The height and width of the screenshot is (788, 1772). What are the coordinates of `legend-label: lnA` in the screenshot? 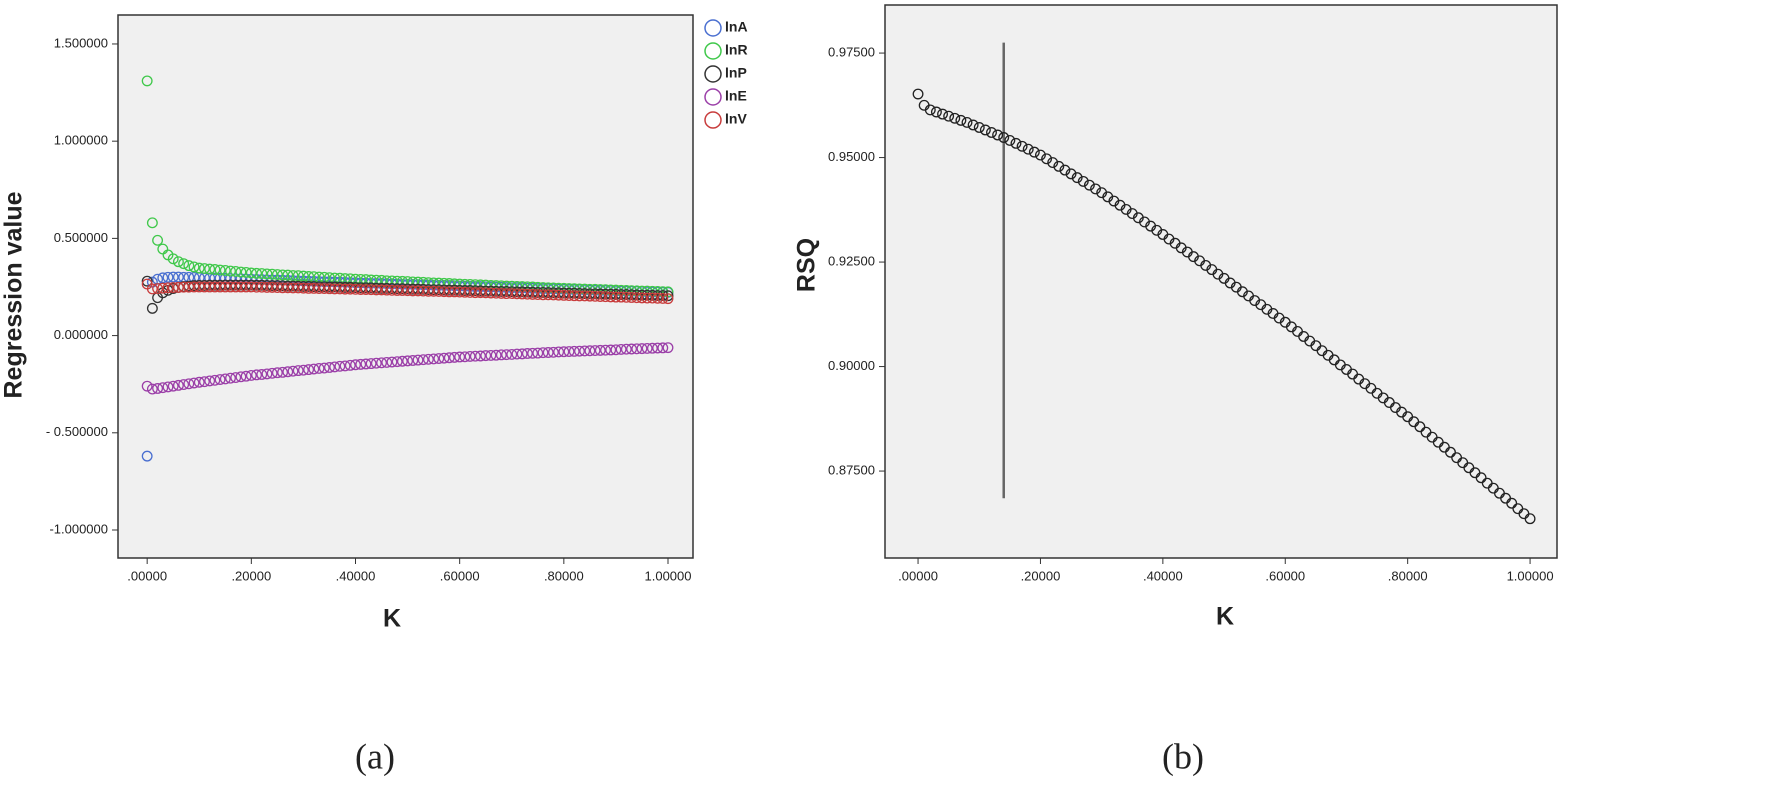 It's located at (736, 27).